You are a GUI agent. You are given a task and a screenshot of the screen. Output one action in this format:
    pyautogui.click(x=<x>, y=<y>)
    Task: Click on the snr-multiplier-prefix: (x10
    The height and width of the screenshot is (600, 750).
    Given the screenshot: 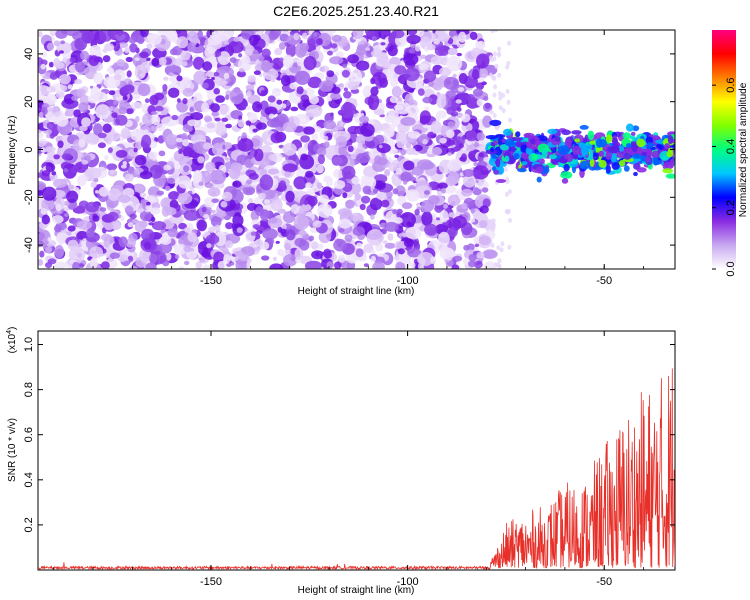 What is the action you would take?
    pyautogui.click(x=12, y=343)
    